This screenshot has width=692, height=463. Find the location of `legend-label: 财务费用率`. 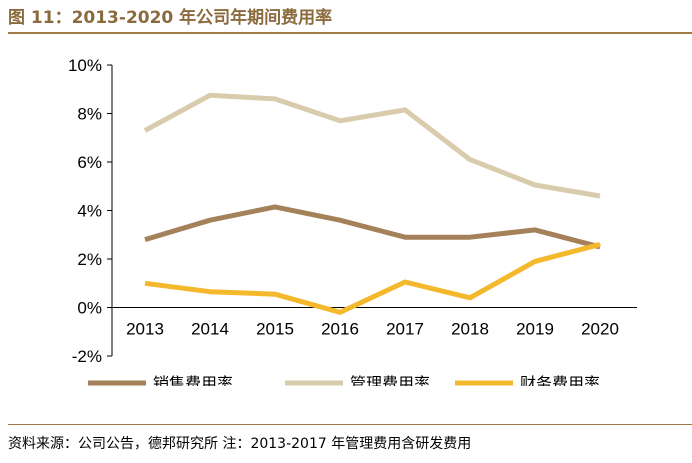

legend-label: 财务费用率 is located at coordinates (560, 380).